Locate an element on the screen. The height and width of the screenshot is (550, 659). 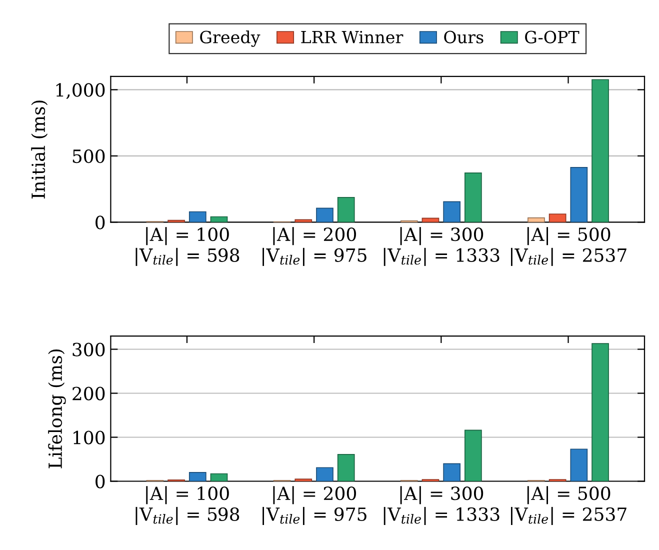
legend-label: Greedy is located at coordinates (230, 38).